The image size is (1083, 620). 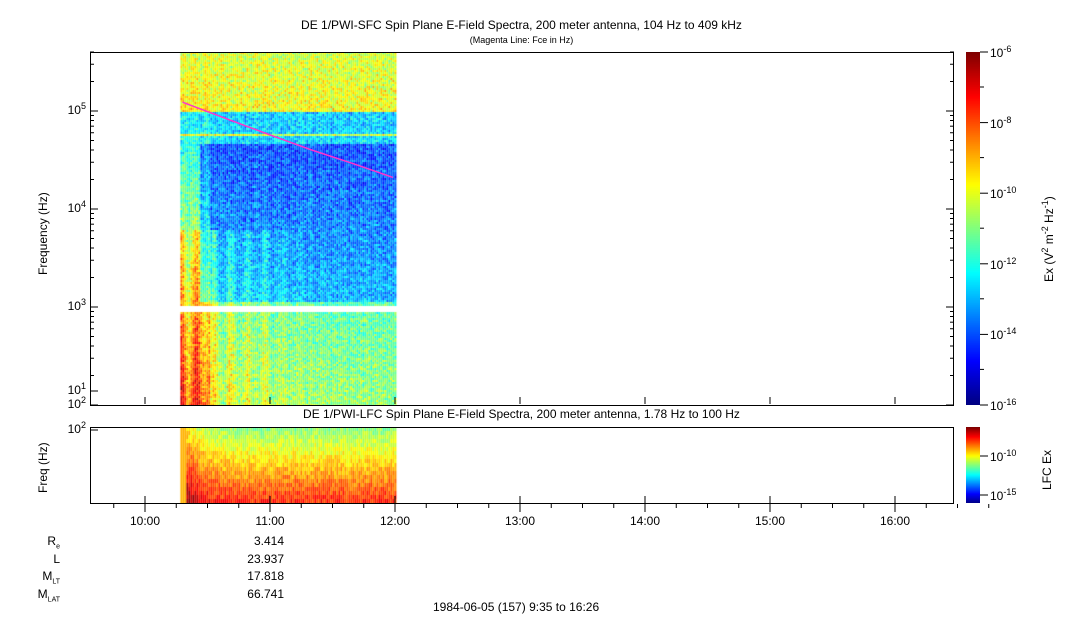 What do you see at coordinates (1003, 405) in the screenshot?
I see `colorbar-tick-label: 10⁻¹⁶` at bounding box center [1003, 405].